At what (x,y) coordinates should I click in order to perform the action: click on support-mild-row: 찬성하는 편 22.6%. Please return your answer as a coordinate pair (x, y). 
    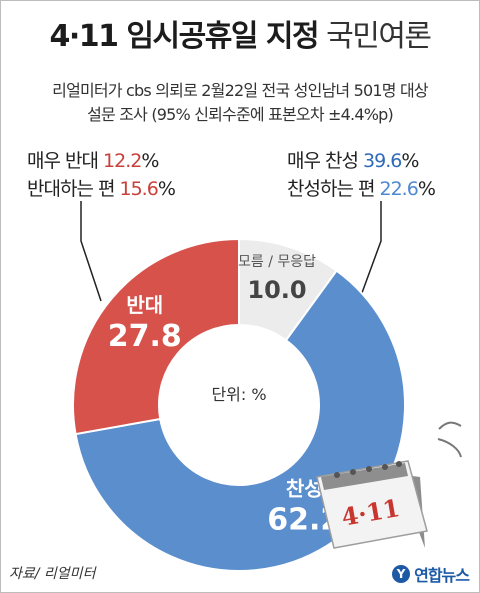
    Looking at the image, I should click on (361, 189).